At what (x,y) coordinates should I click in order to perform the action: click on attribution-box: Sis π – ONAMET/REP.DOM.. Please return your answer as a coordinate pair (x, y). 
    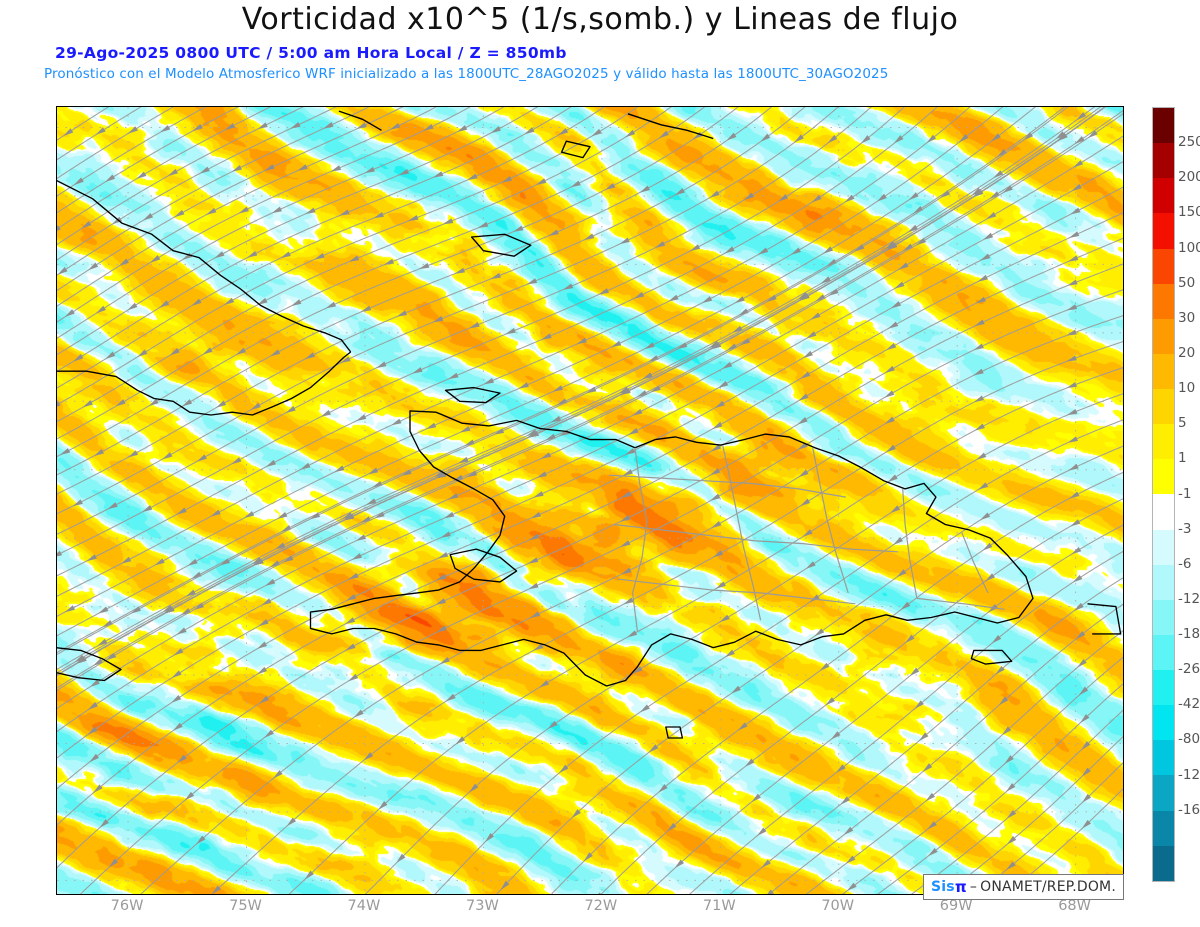
    Looking at the image, I should click on (1023, 887).